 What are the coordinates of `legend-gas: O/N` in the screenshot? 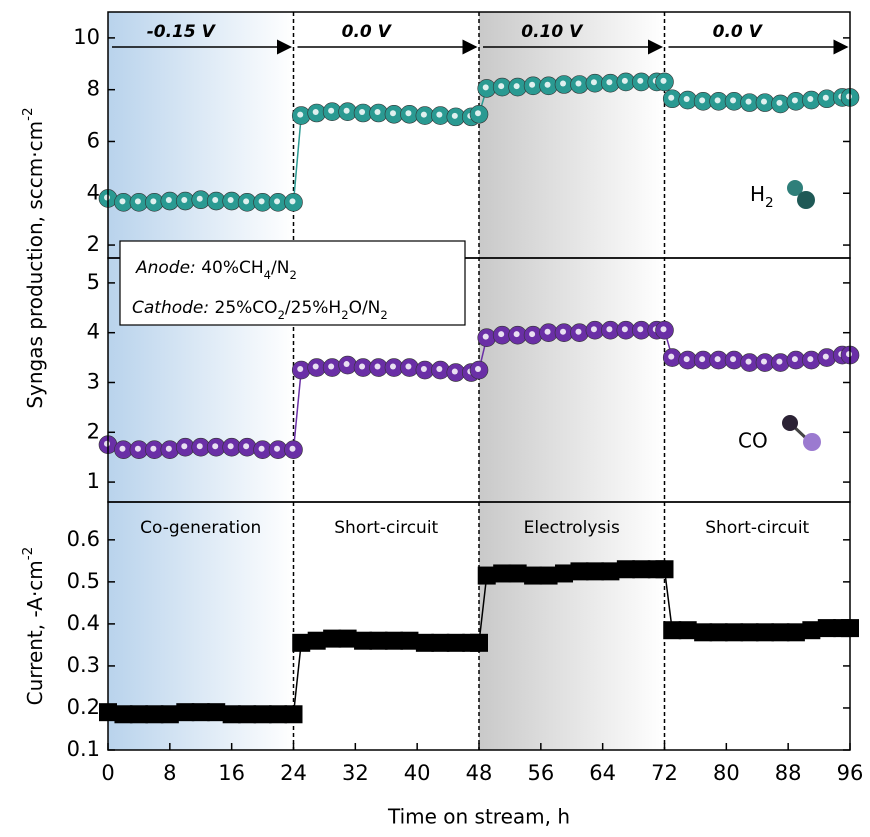 It's located at (365, 308).